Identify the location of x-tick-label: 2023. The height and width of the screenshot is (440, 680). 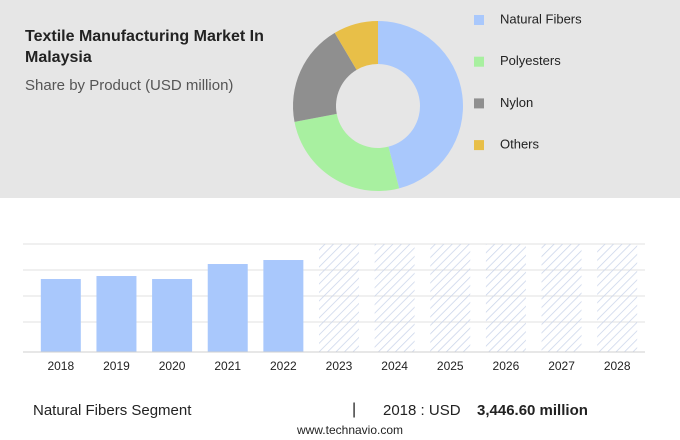
(339, 366).